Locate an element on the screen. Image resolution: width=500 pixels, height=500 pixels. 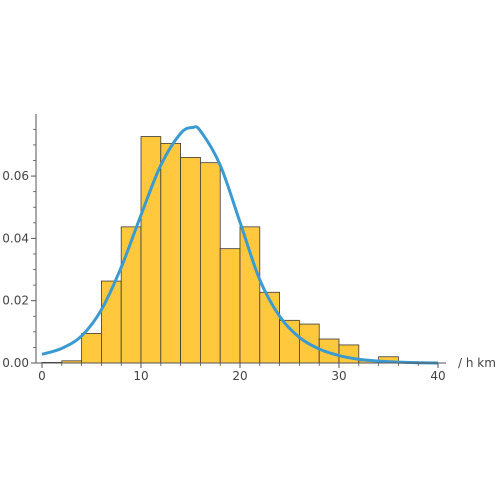
x-tick-label-0: 0 is located at coordinates (42, 376).